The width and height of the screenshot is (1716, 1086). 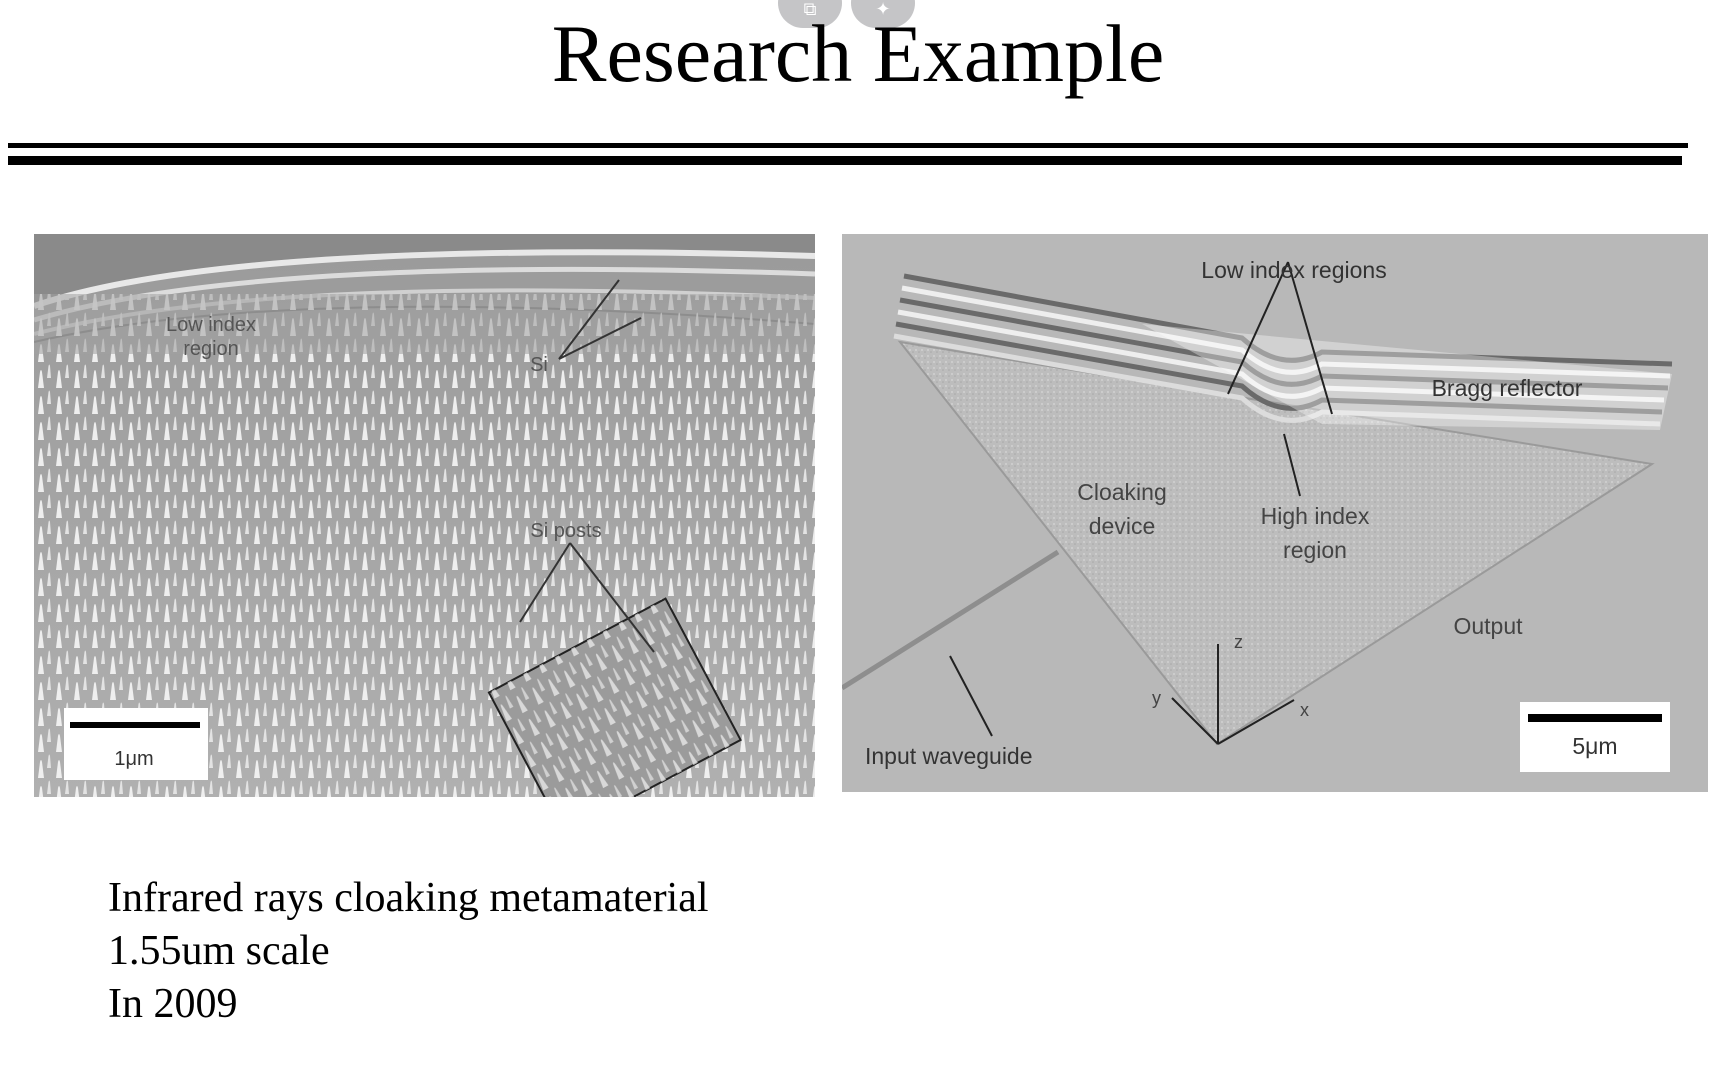 What do you see at coordinates (1507, 388) in the screenshot?
I see `label-bragg-reflector: Bragg reflector` at bounding box center [1507, 388].